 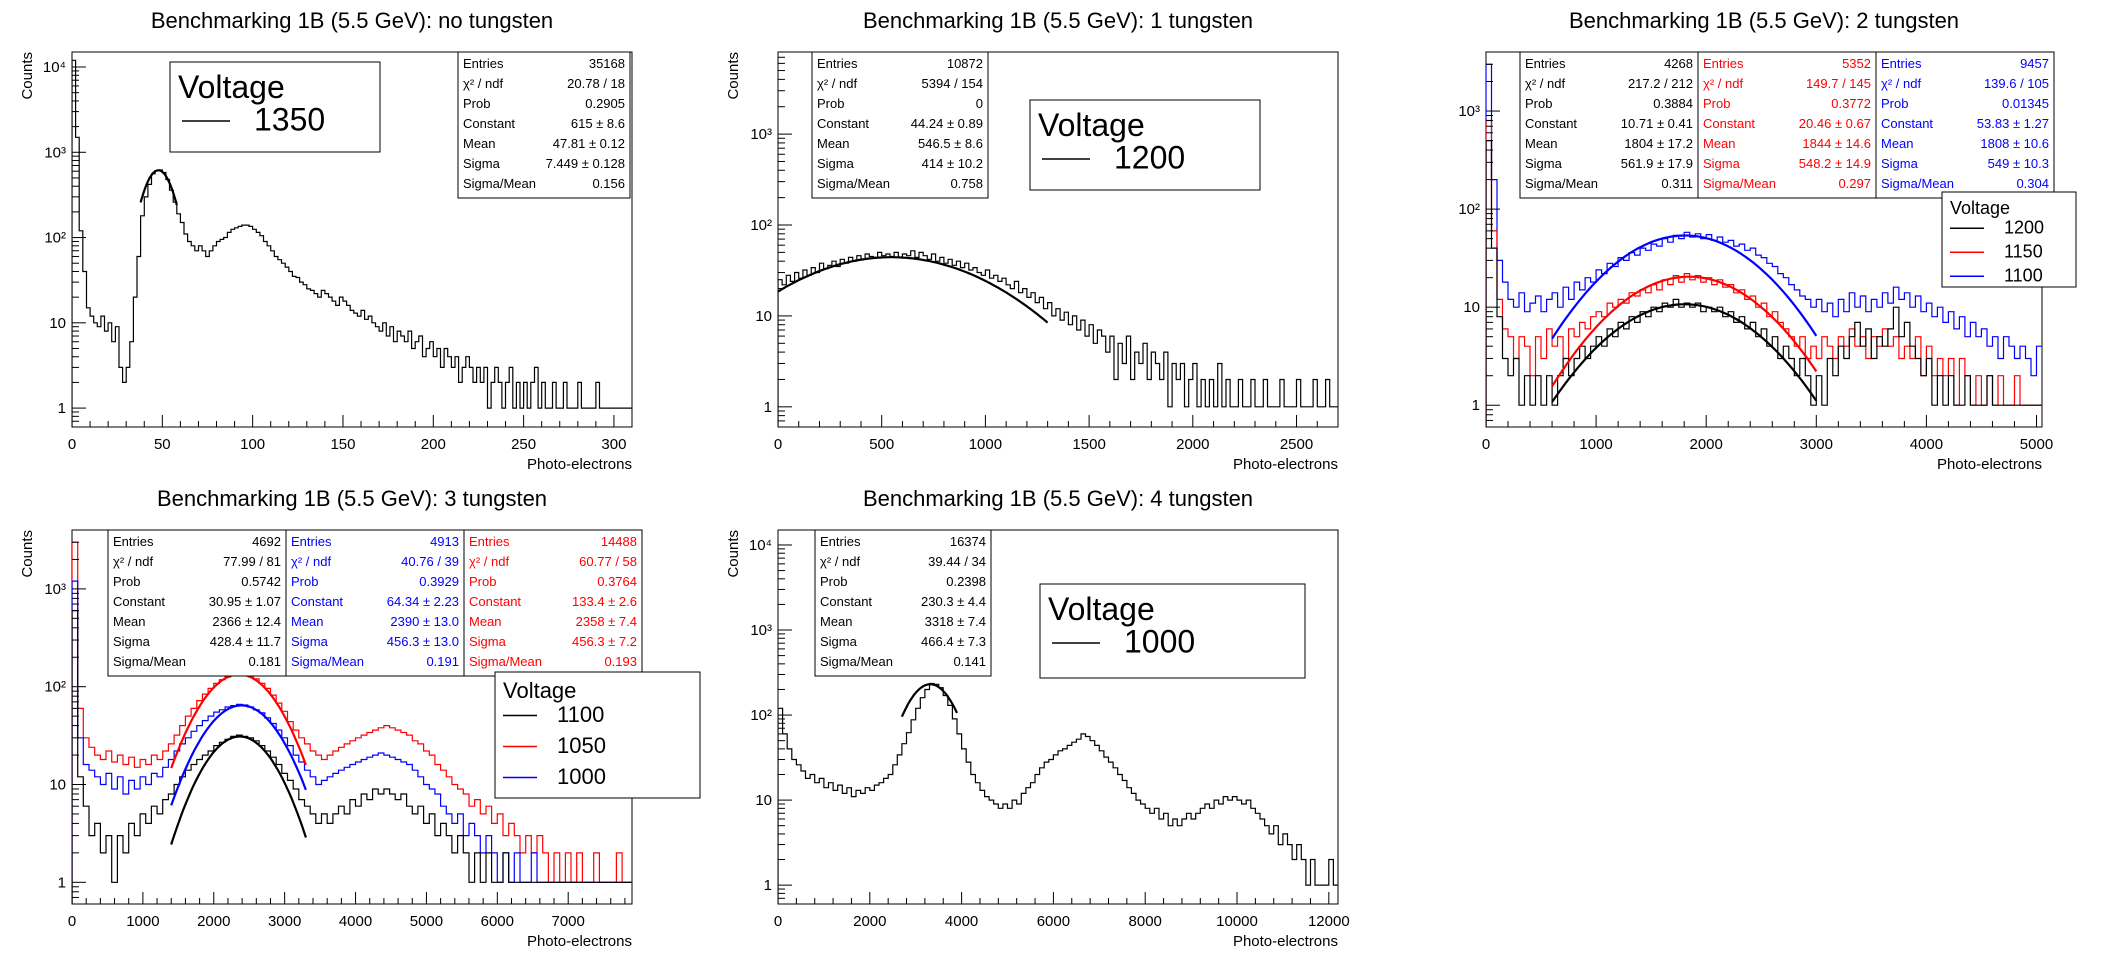 I want to click on stats-value: 2358 ± 7.4, so click(x=606, y=621).